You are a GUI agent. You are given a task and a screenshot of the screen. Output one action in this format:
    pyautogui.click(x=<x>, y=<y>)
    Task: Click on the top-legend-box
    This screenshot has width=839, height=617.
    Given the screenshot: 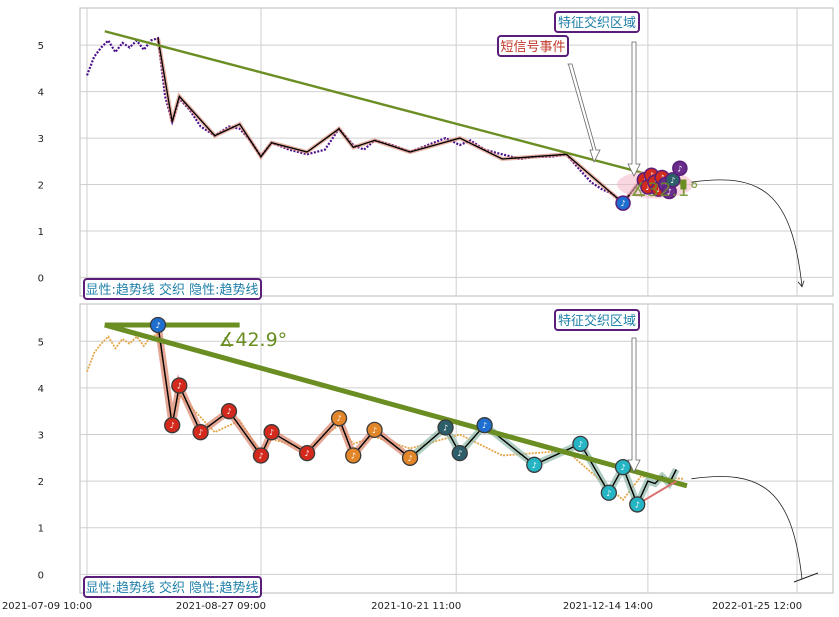 What is the action you would take?
    pyautogui.click(x=172, y=289)
    